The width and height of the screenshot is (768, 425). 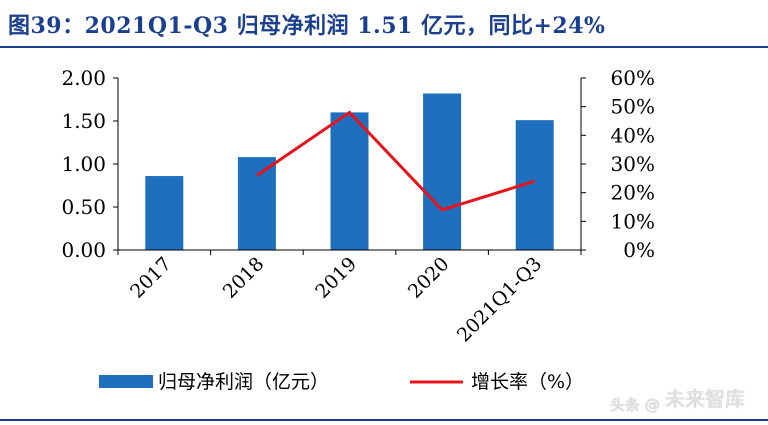 I want to click on left-tick-label: 0.00, so click(x=83, y=250).